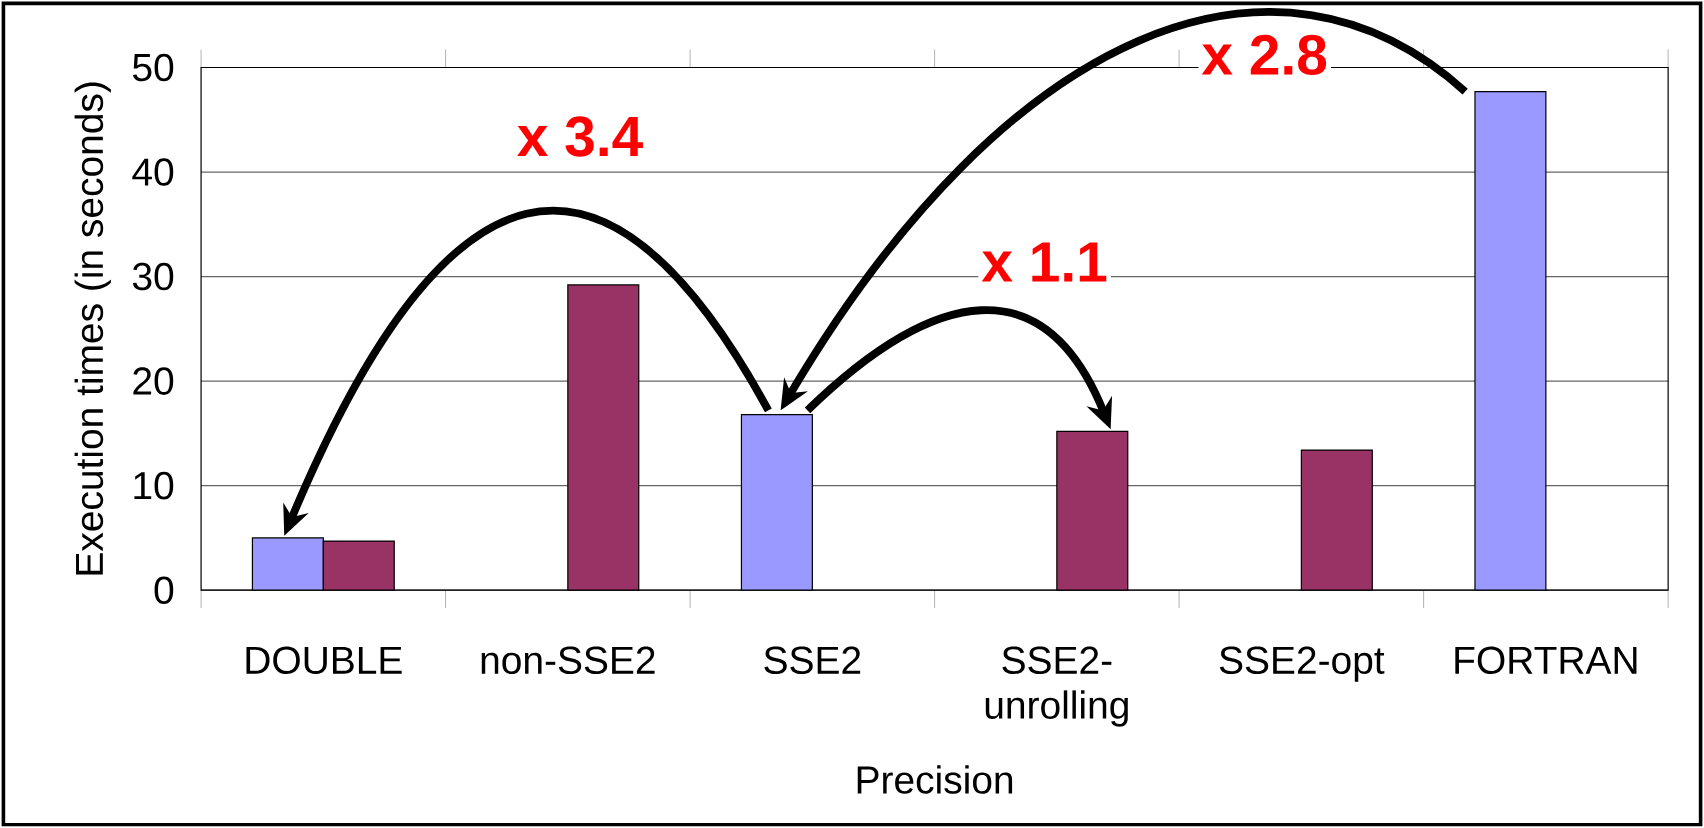 The image size is (1704, 828). Describe the element at coordinates (580, 136) in the screenshot. I see `annotation: x 3.4` at that location.